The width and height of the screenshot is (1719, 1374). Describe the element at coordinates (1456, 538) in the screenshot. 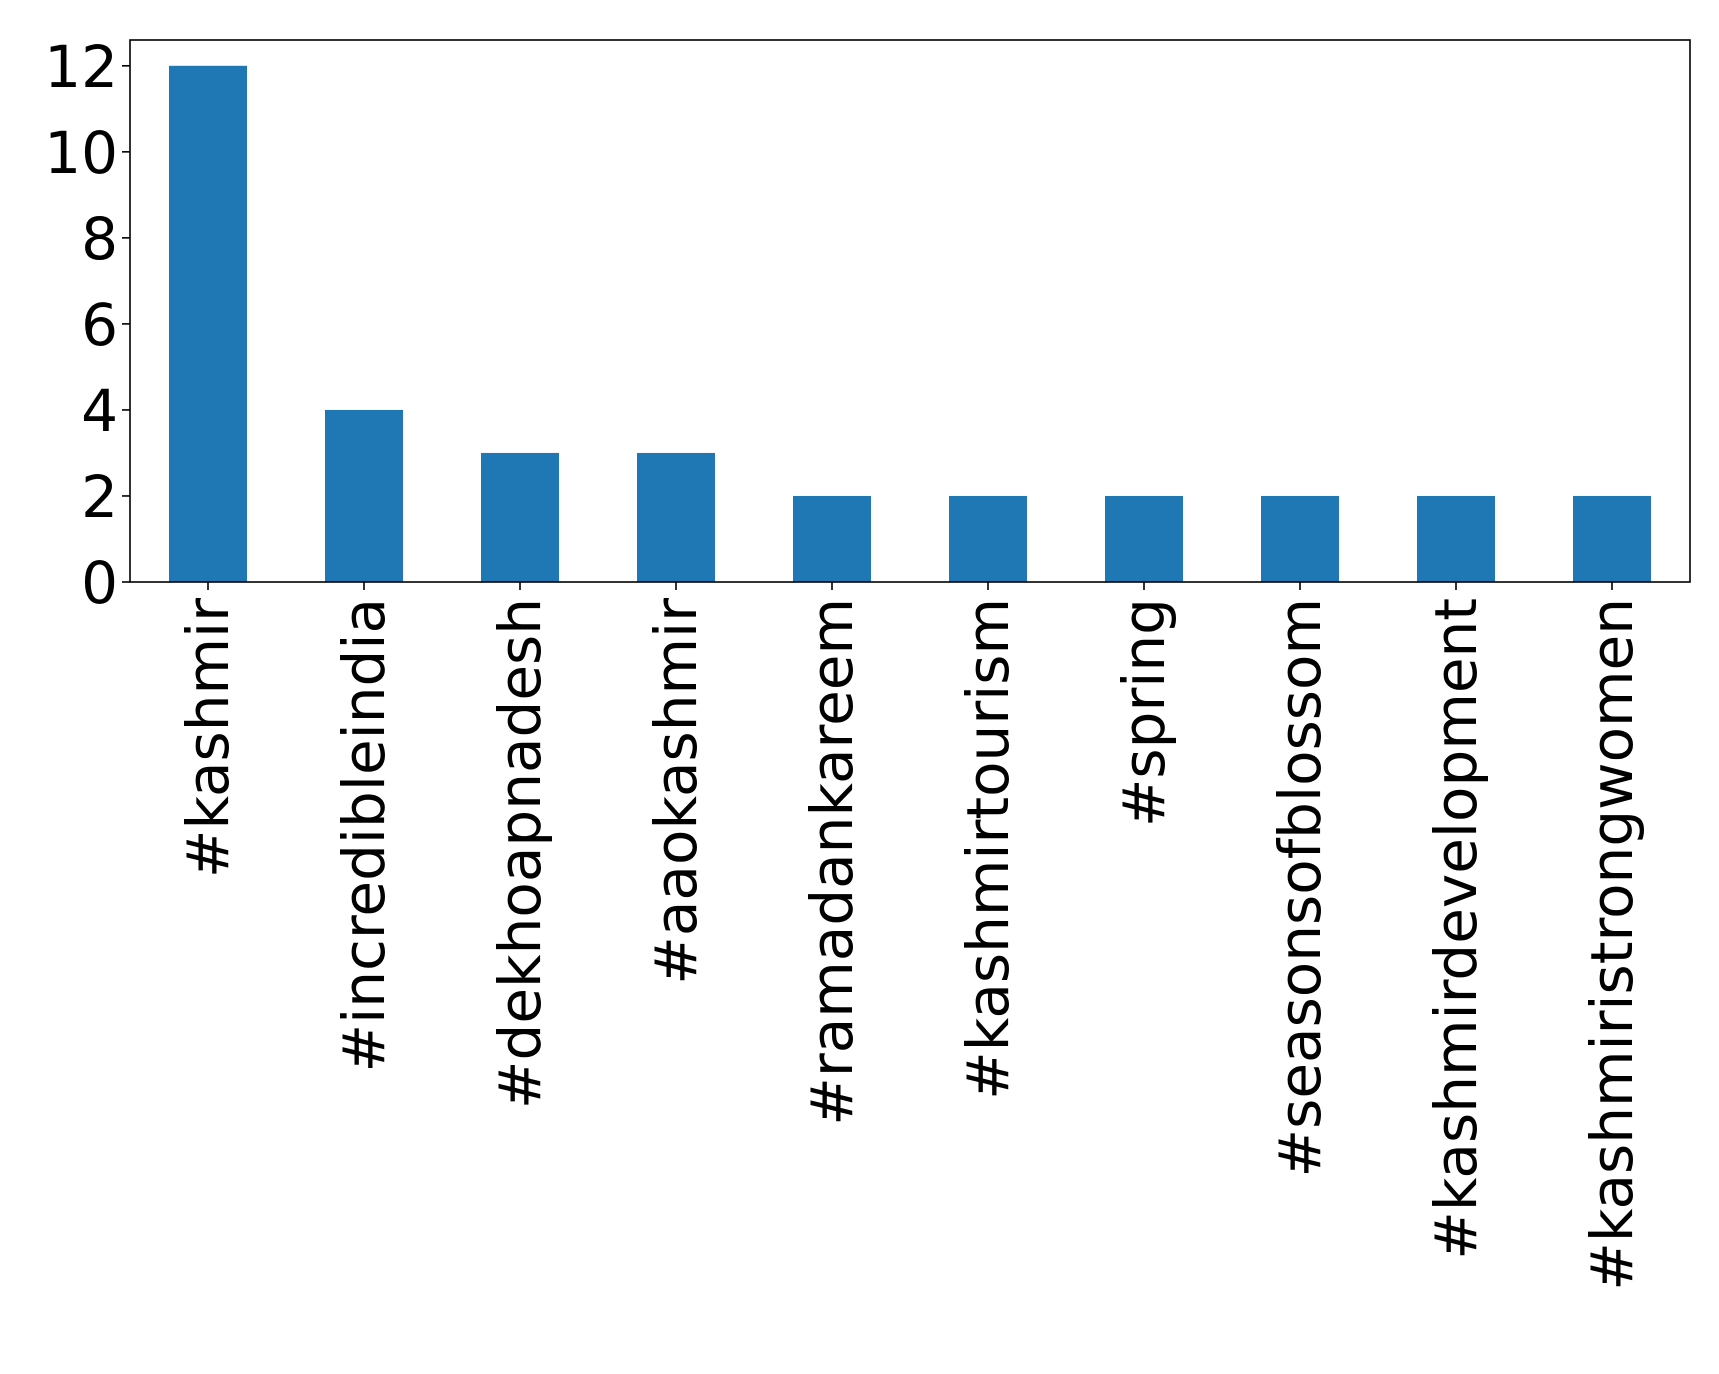

I see `bar-kashmirdevelopment` at that location.